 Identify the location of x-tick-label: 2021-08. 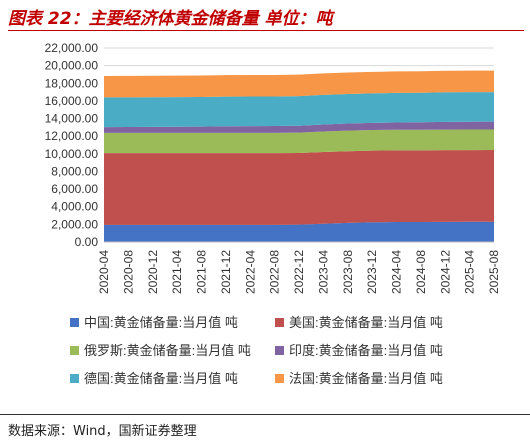
(202, 272).